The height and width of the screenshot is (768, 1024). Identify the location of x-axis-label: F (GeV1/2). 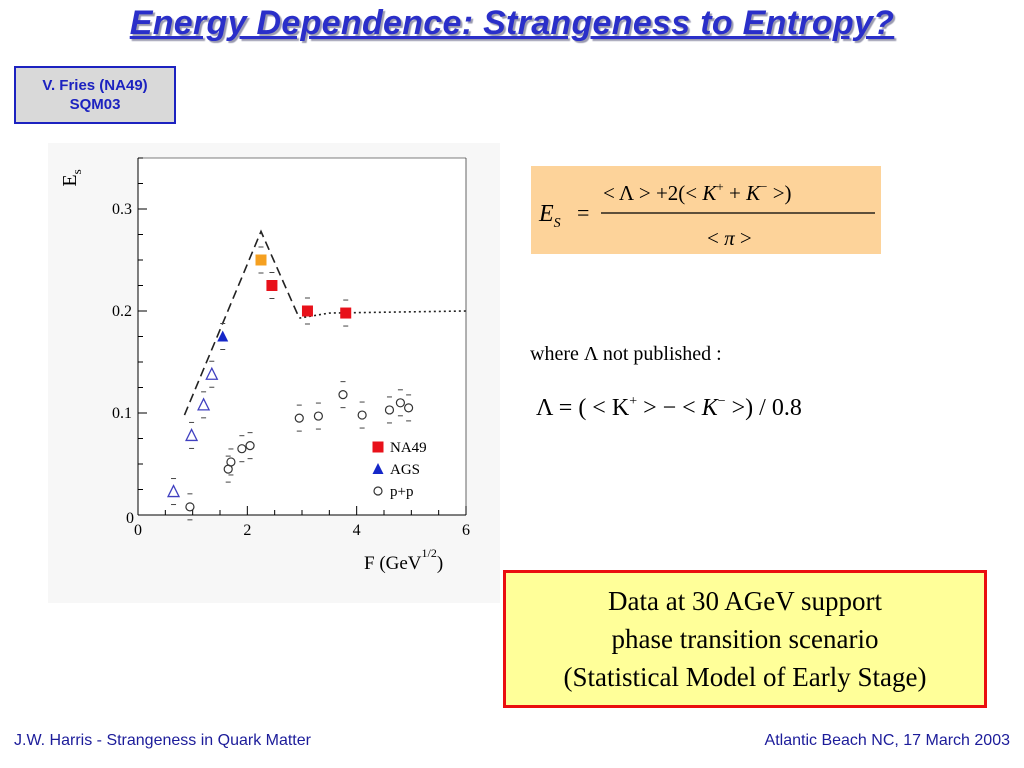
(403, 560).